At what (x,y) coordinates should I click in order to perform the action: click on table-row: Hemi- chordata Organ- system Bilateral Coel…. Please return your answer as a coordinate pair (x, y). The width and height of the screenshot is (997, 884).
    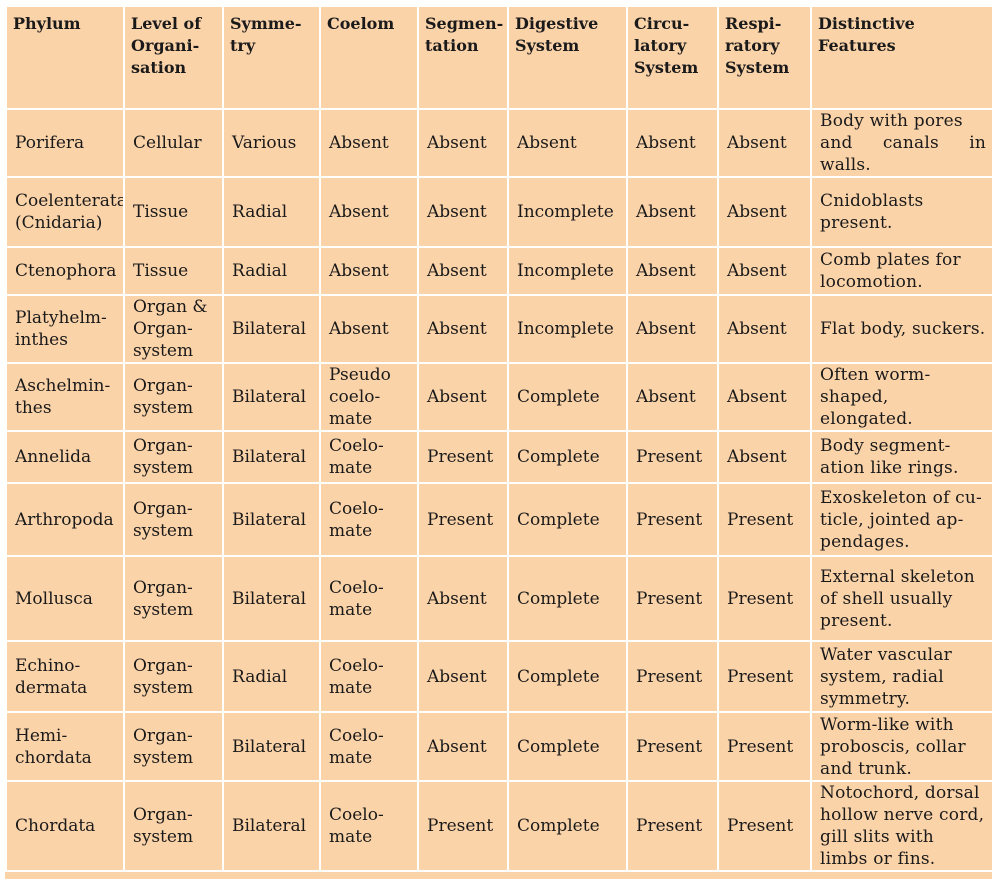
    Looking at the image, I should click on (499, 746).